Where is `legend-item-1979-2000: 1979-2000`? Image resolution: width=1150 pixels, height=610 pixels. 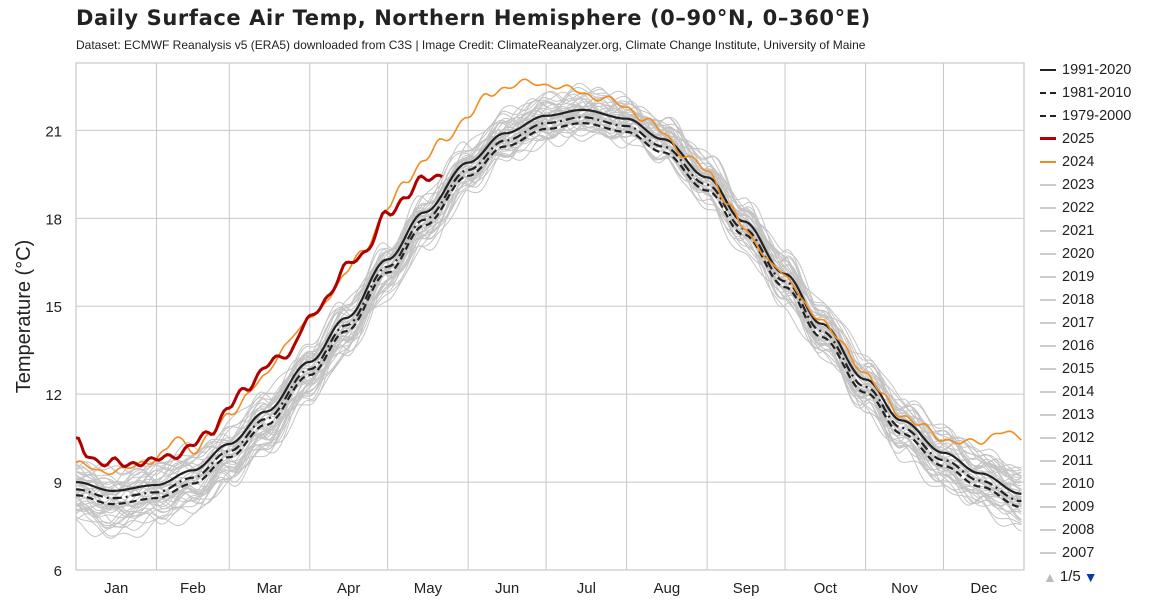
legend-item-1979-2000: 1979-2000 is located at coordinates (1094, 115).